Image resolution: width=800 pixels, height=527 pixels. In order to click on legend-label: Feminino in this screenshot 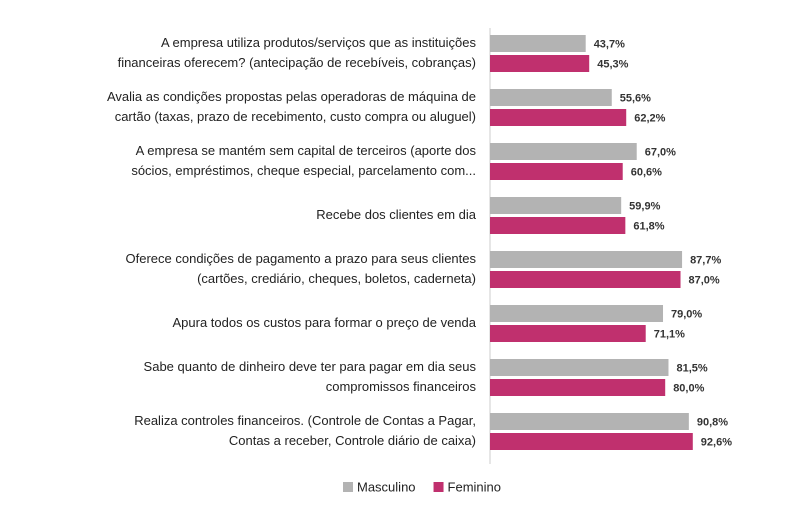, I will do `click(474, 486)`.